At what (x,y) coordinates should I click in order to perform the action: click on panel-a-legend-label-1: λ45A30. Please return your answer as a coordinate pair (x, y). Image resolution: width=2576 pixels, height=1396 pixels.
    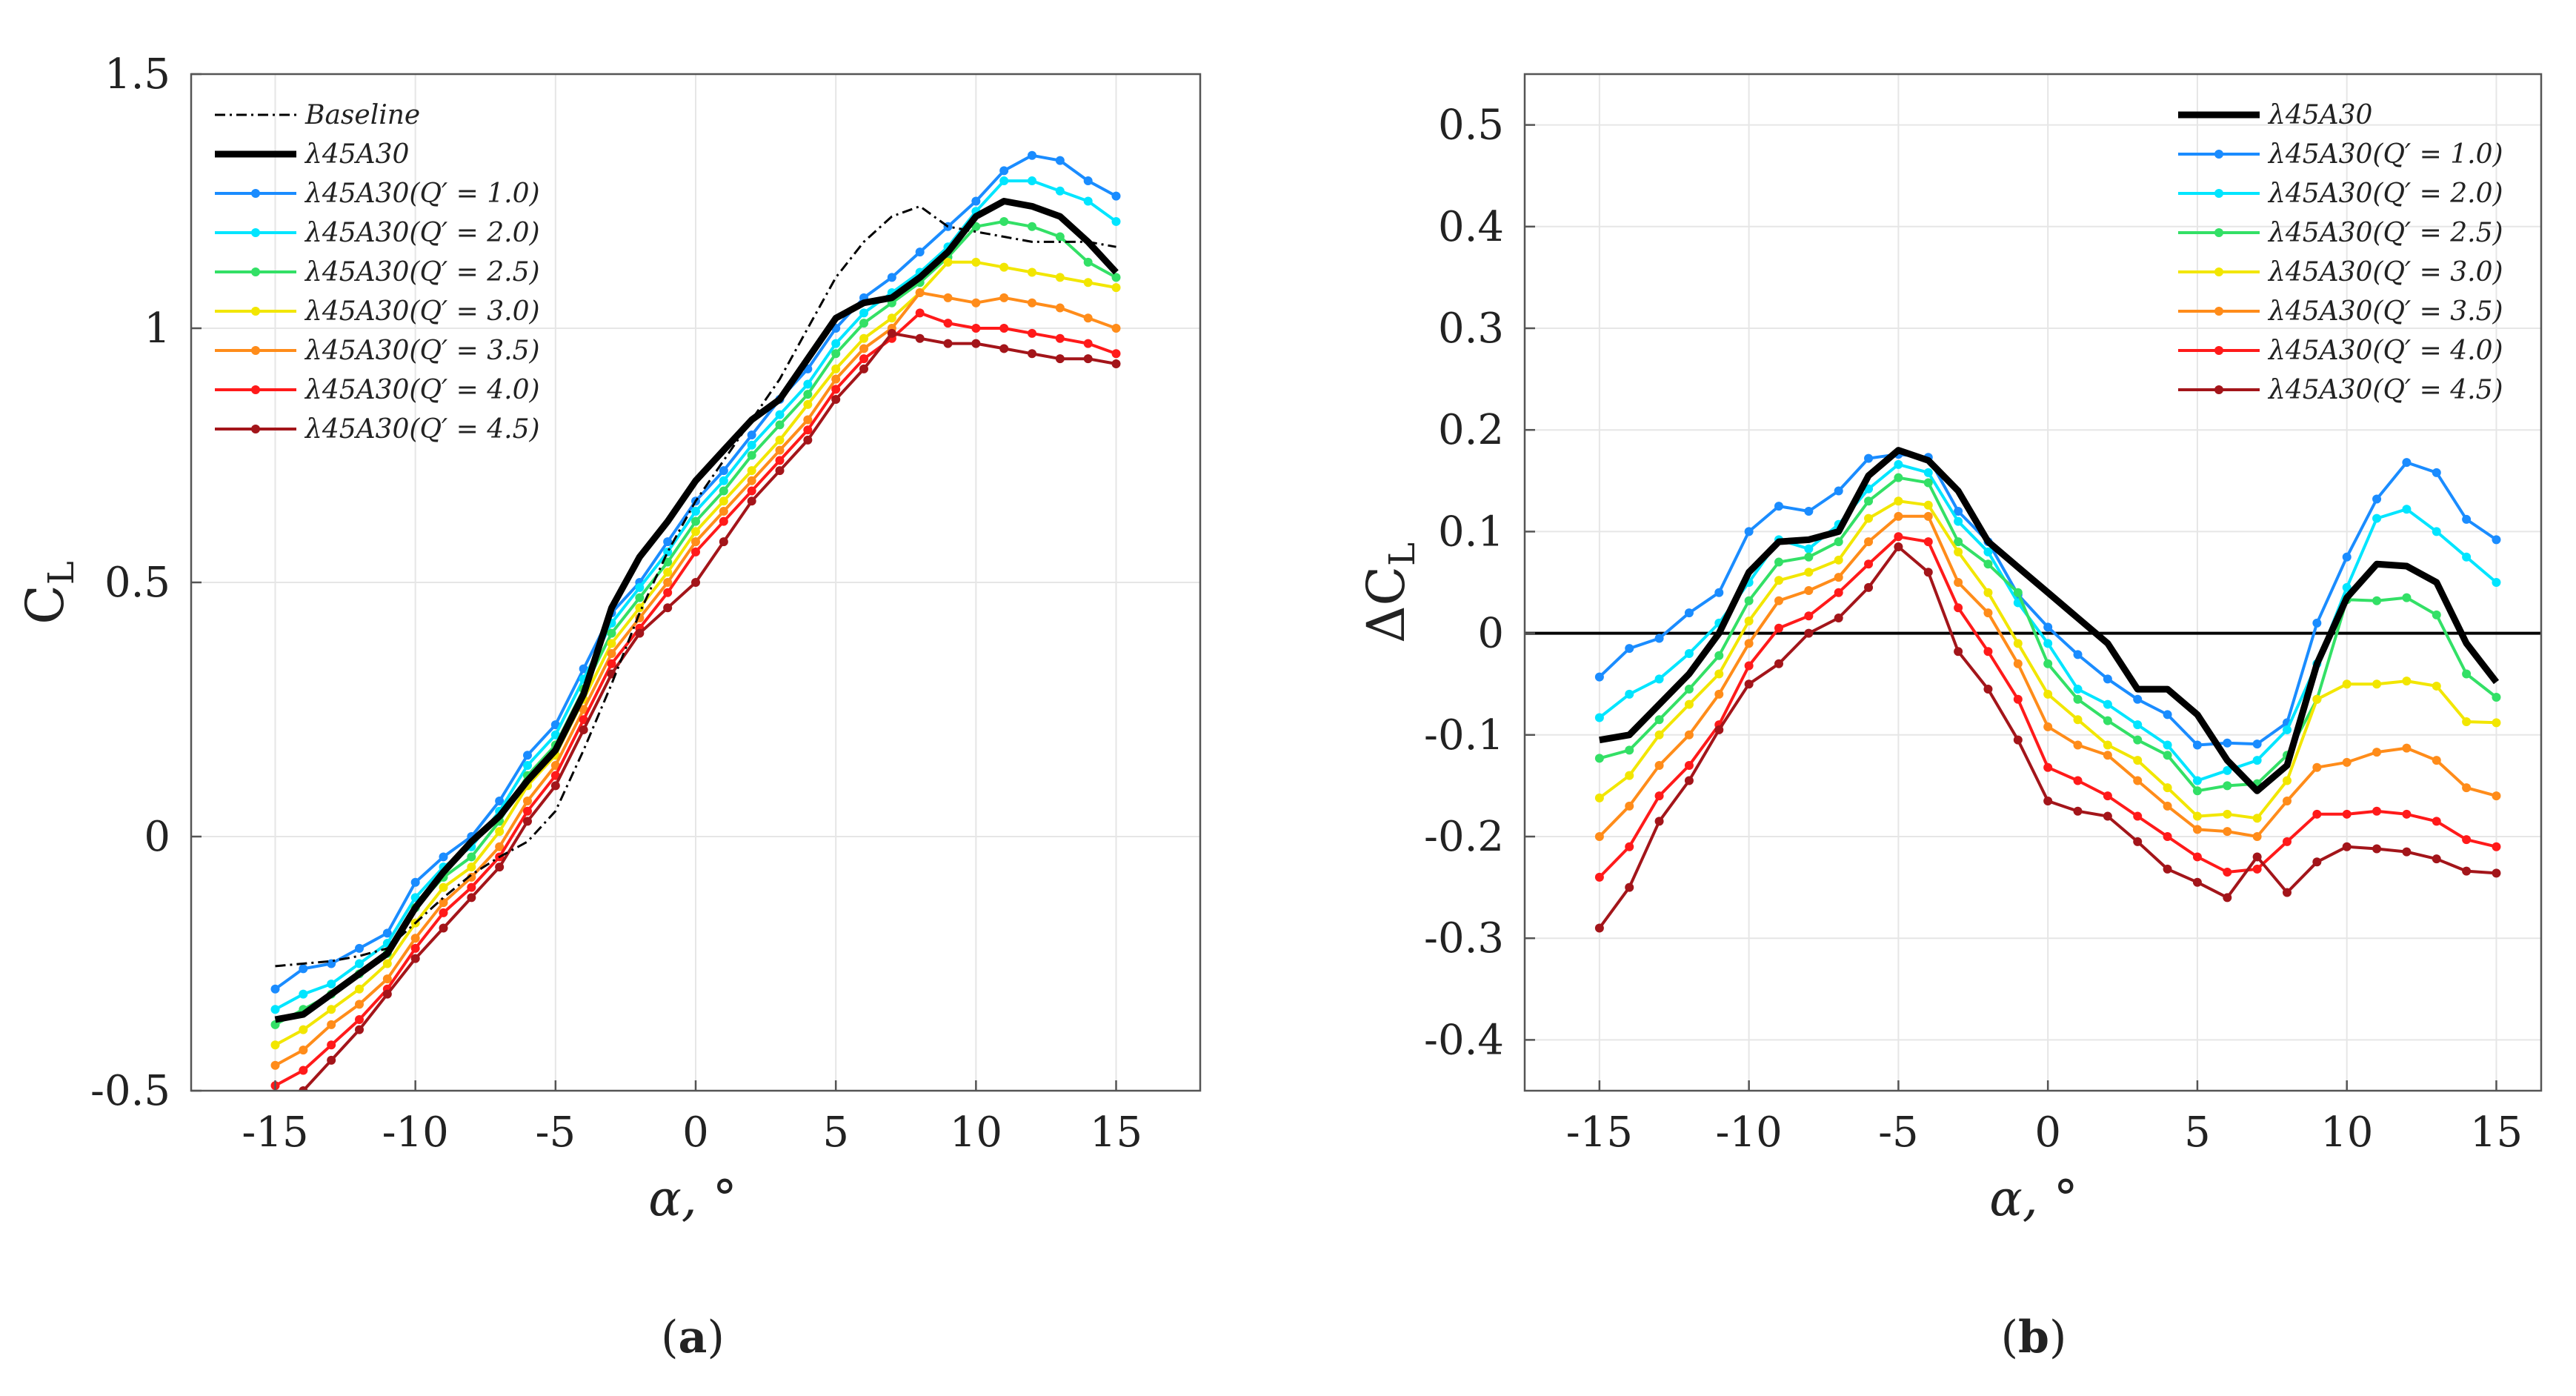
    Looking at the image, I should click on (356, 154).